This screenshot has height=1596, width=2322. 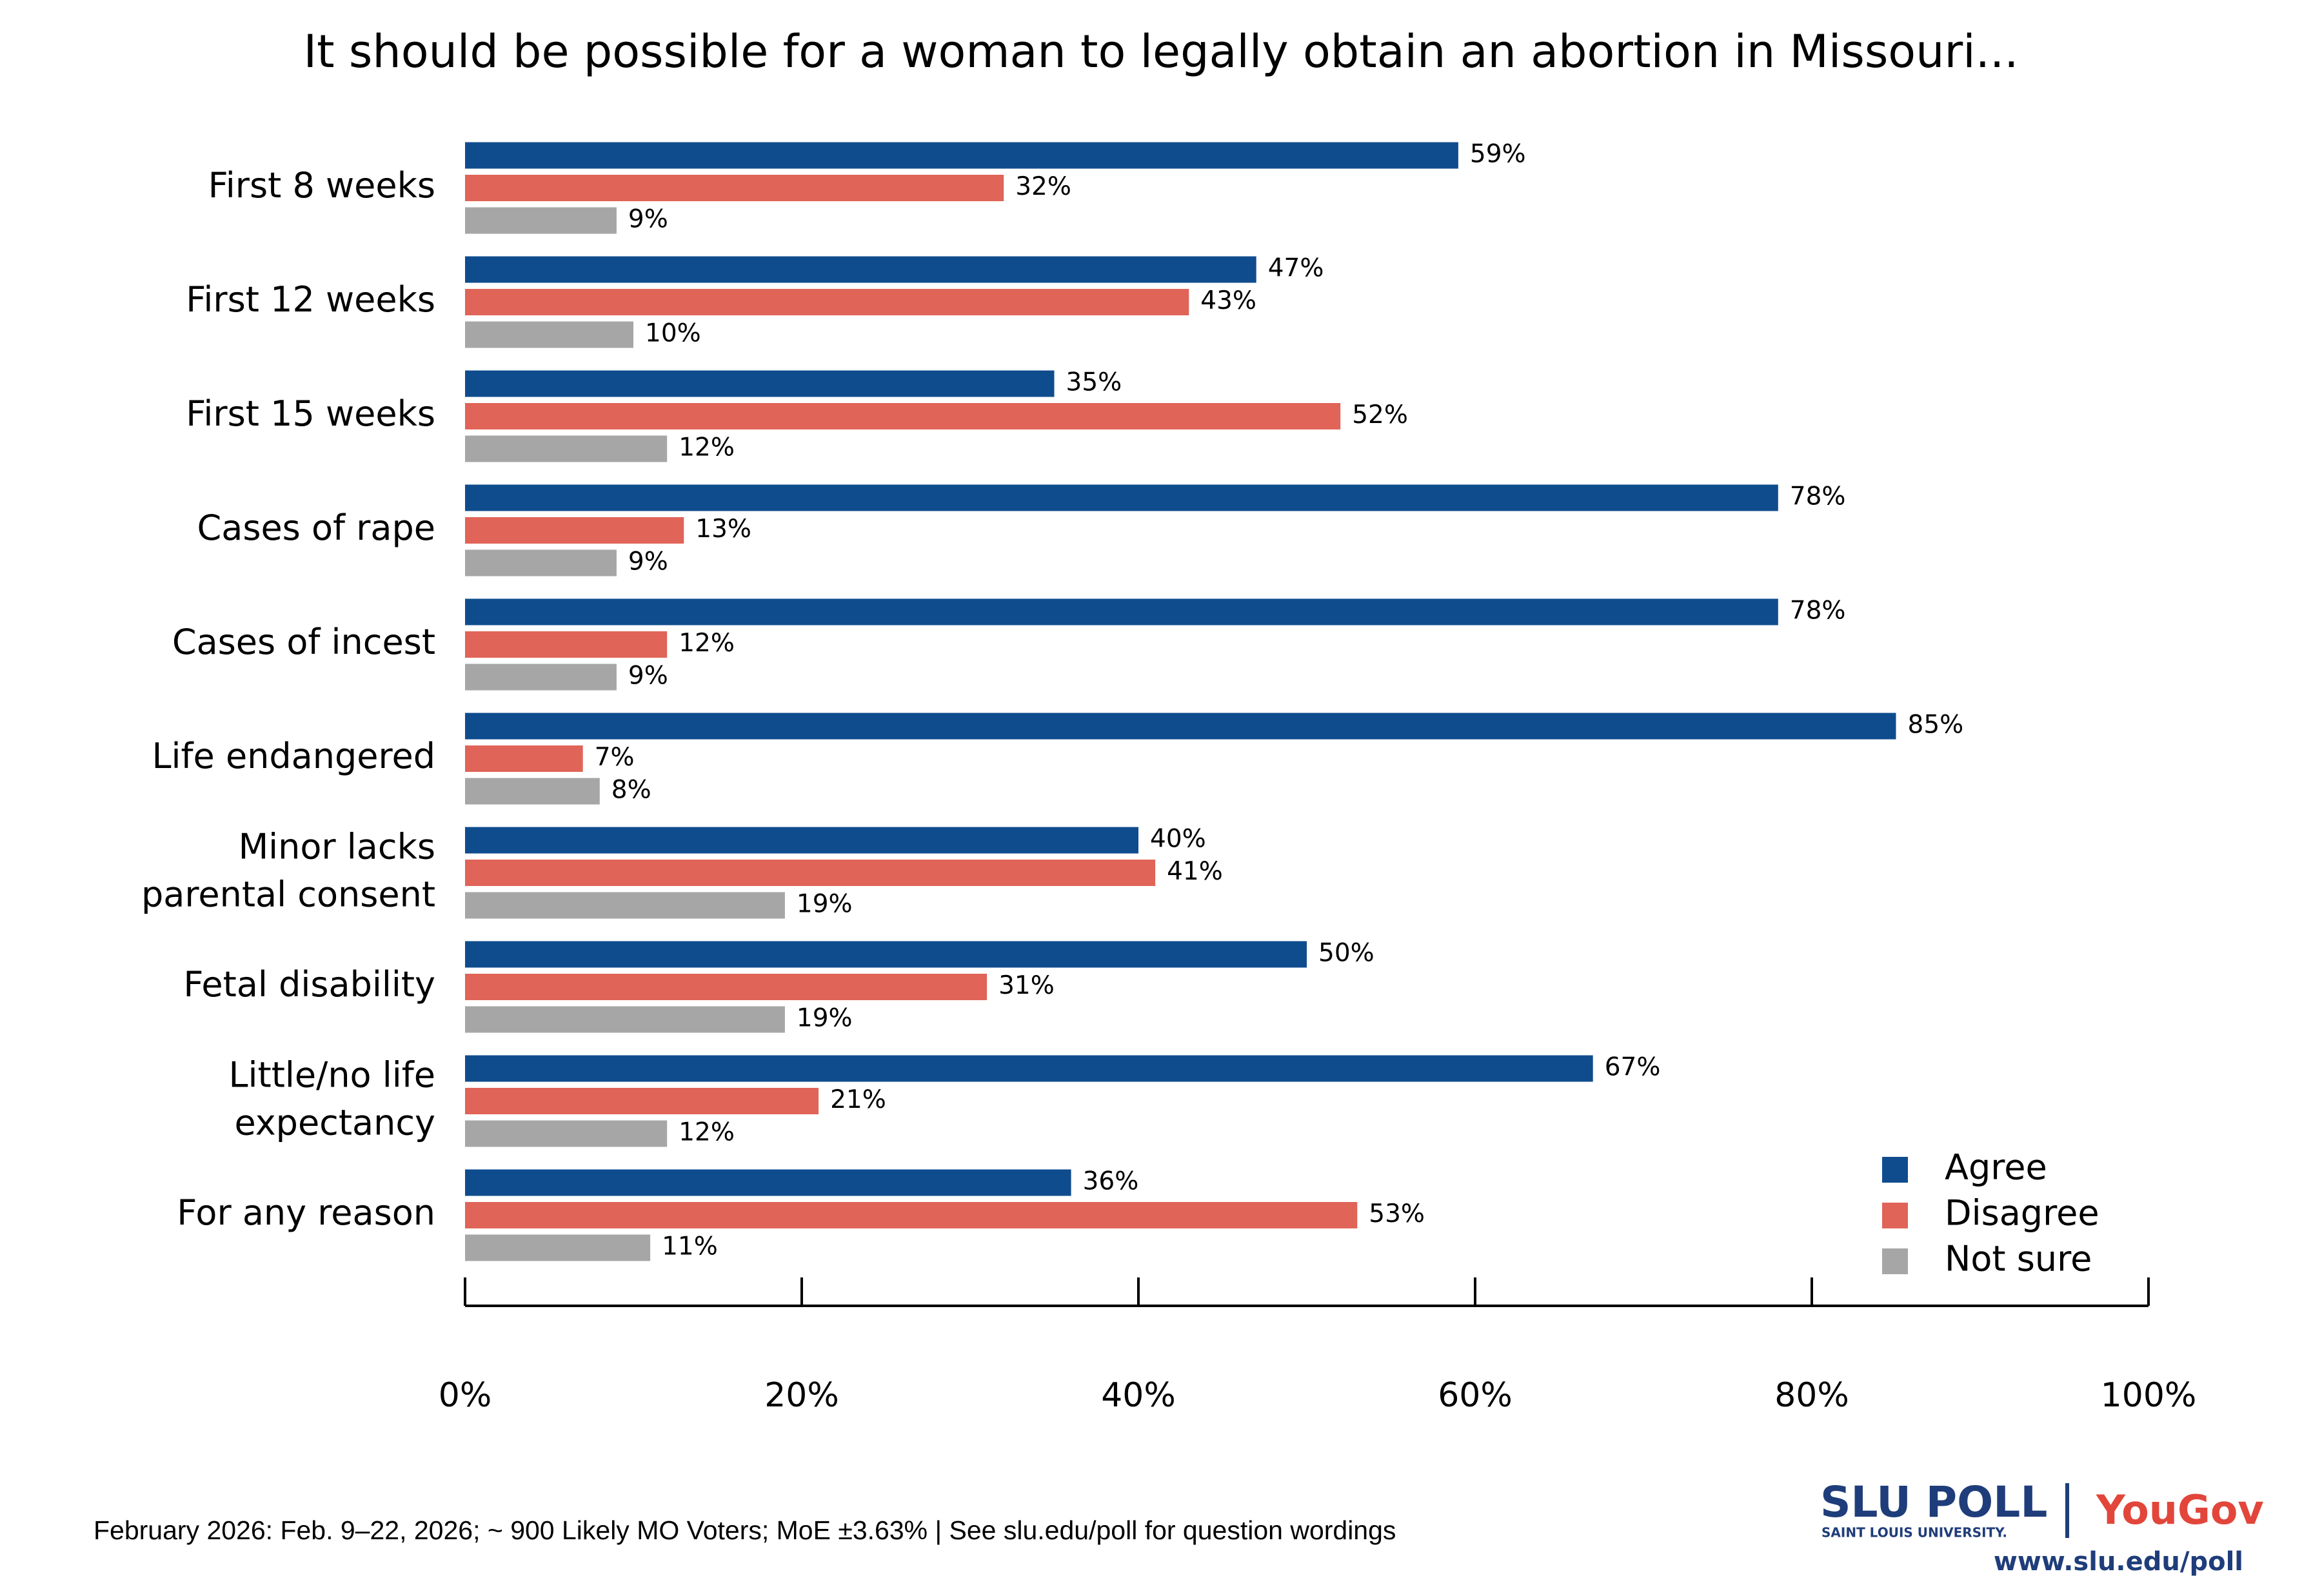 What do you see at coordinates (2180, 1509) in the screenshot?
I see `brand-partner: YouGov` at bounding box center [2180, 1509].